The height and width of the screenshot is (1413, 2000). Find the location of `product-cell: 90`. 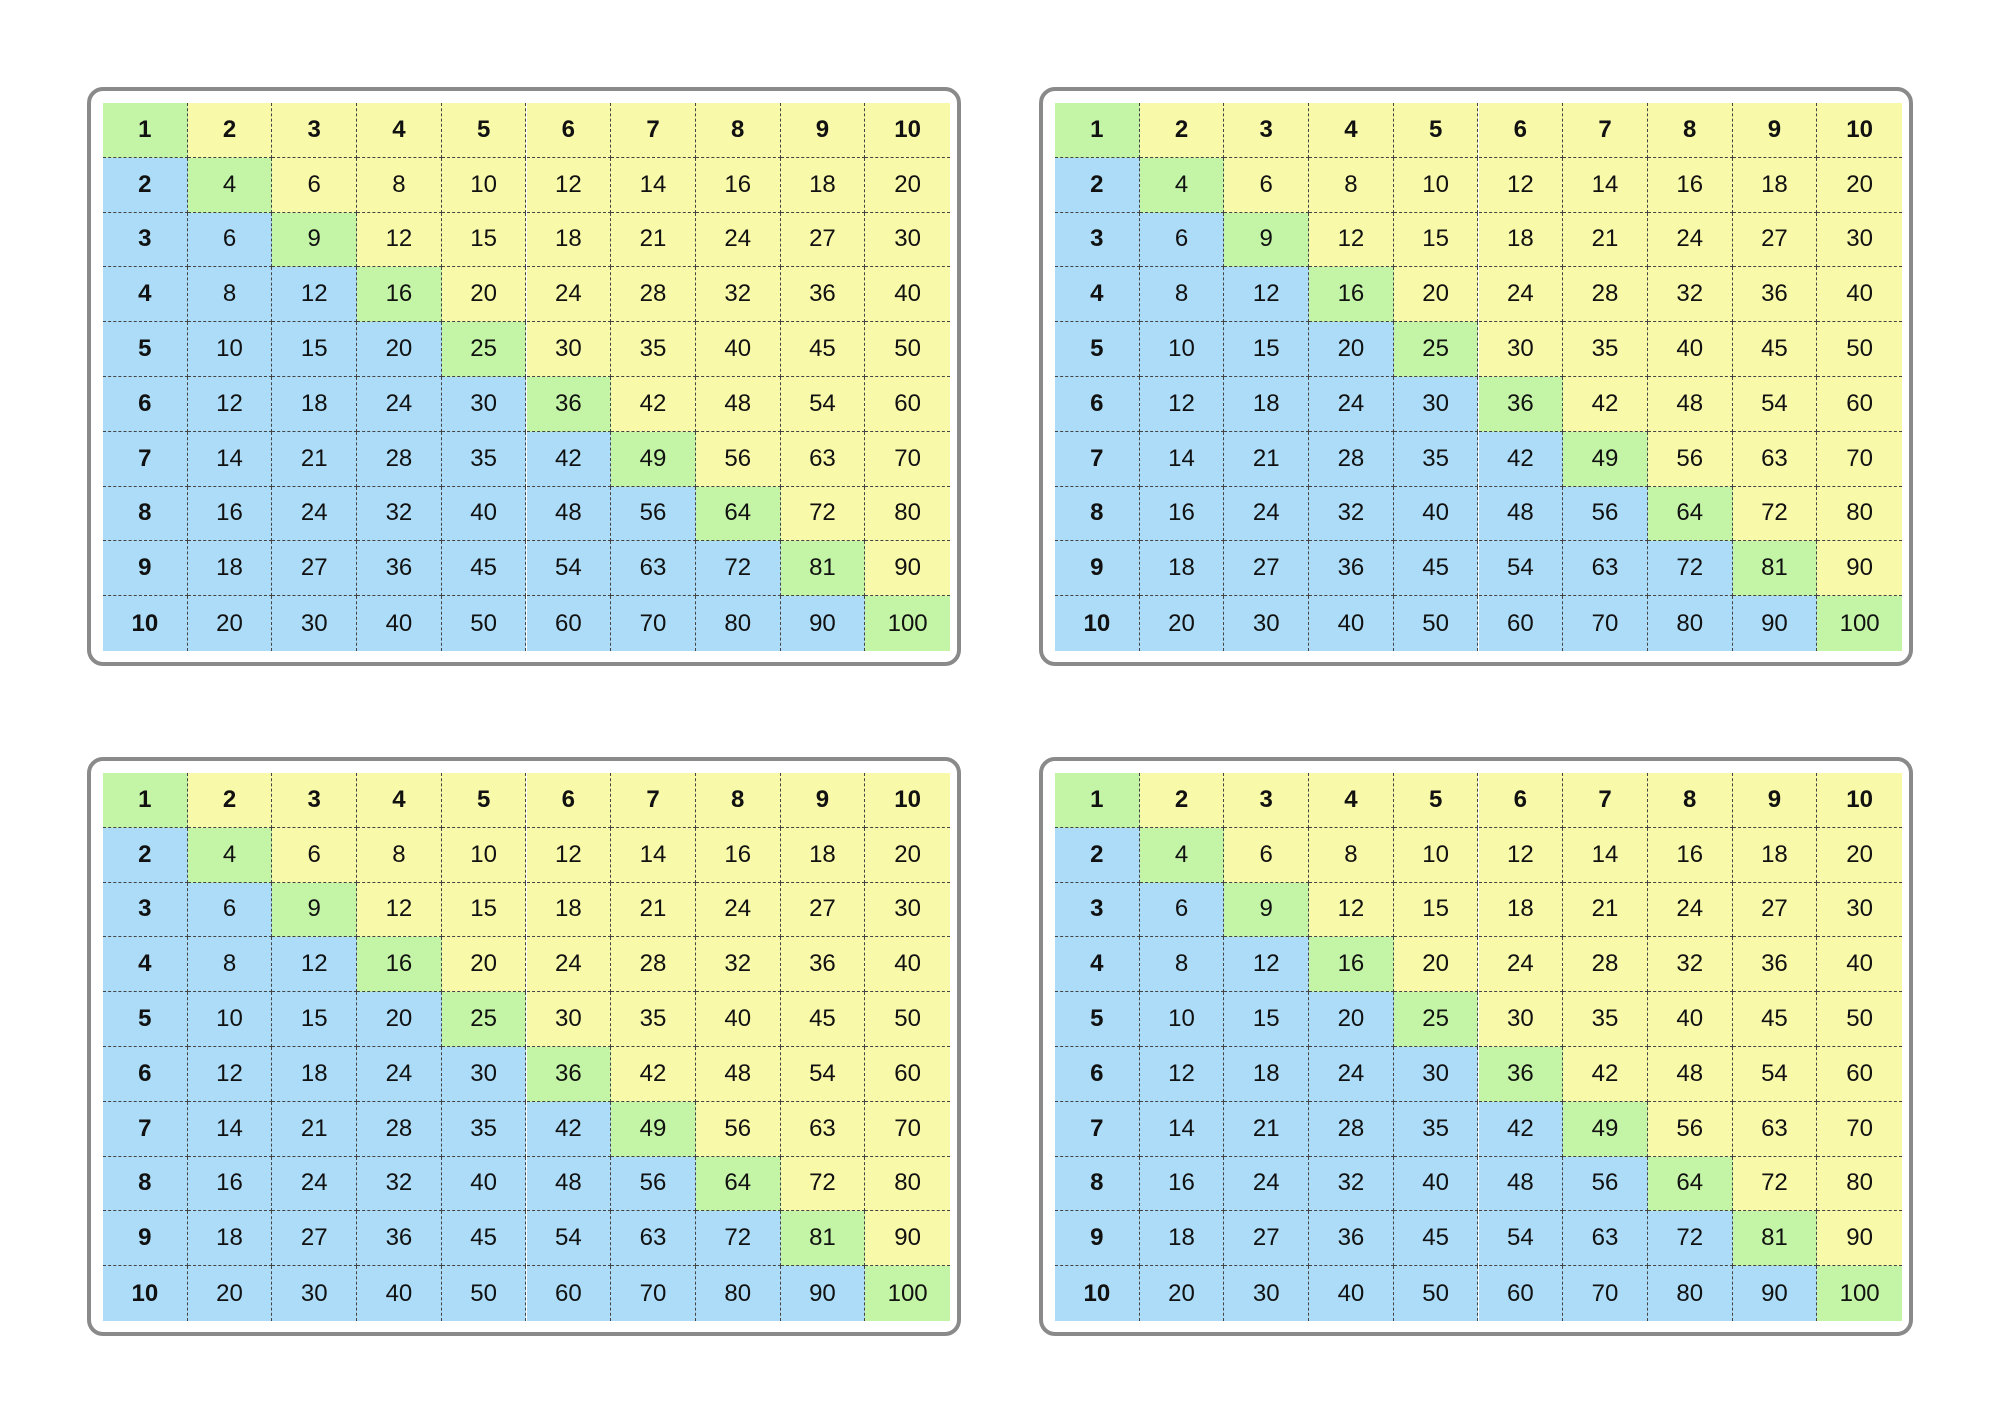

product-cell: 90 is located at coordinates (1859, 1239).